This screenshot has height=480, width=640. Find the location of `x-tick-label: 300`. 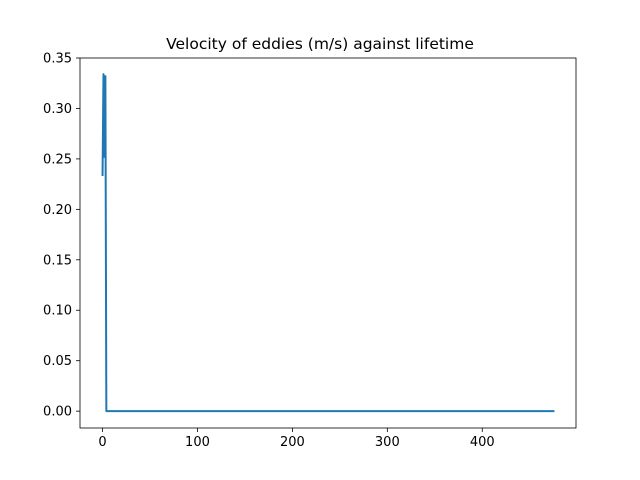

x-tick-label: 300 is located at coordinates (387, 442).